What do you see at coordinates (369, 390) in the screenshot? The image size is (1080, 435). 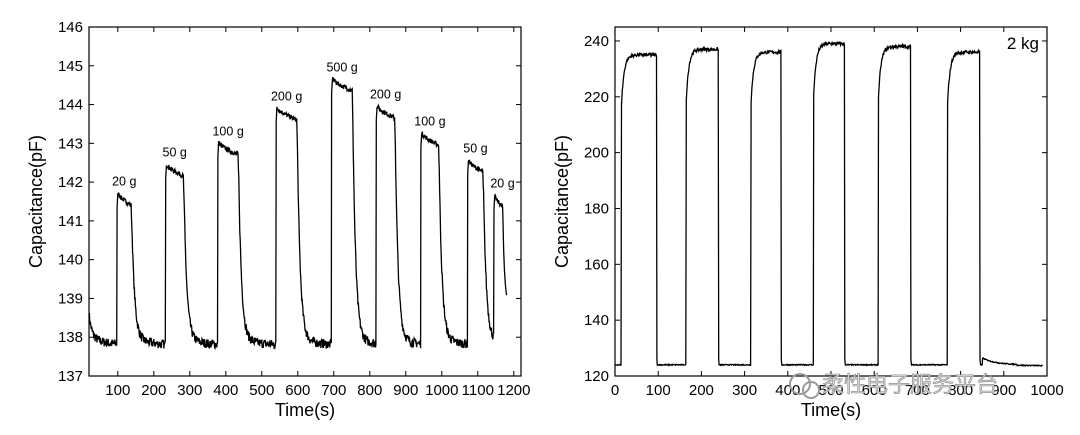 I see `left-x-tick-label: 800` at bounding box center [369, 390].